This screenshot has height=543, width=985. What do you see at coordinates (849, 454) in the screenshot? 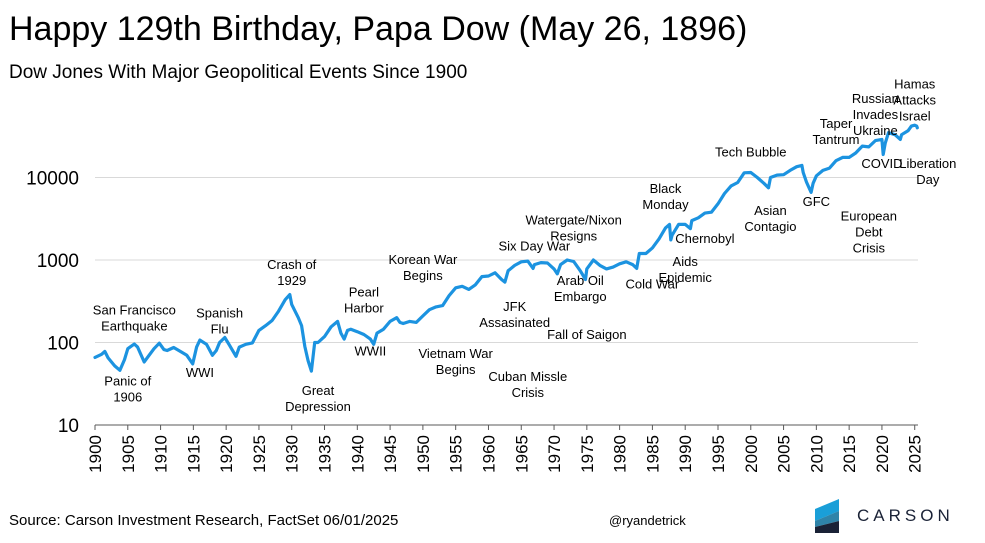
I see `x-tick-label: 2015` at bounding box center [849, 454].